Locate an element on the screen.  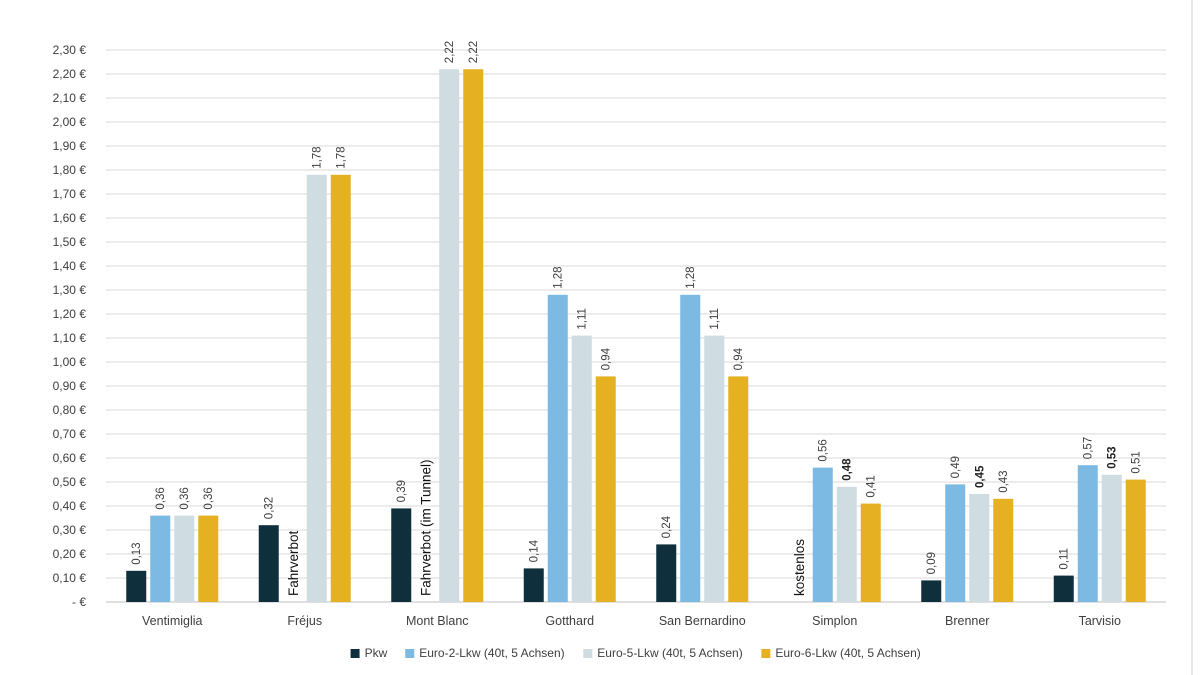
data-label: 0,32 is located at coordinates (270, 508).